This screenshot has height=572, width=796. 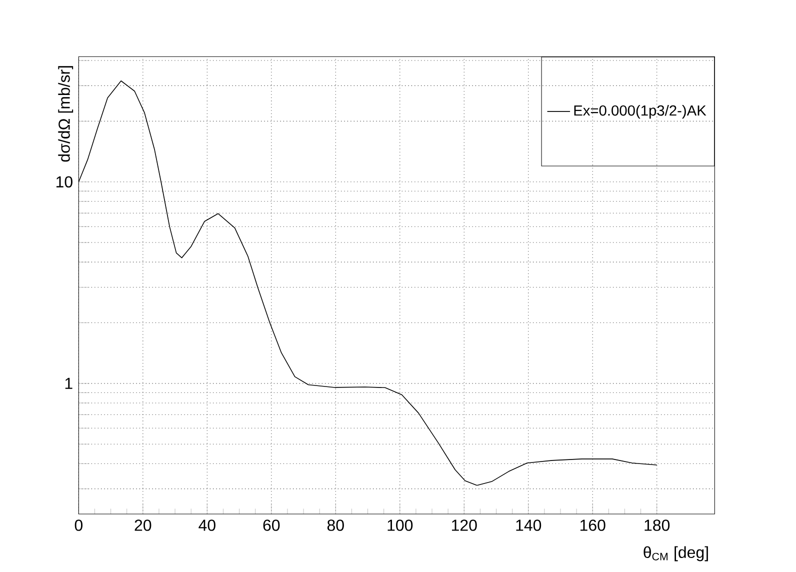 I want to click on x-tick-label: 160, so click(x=593, y=525).